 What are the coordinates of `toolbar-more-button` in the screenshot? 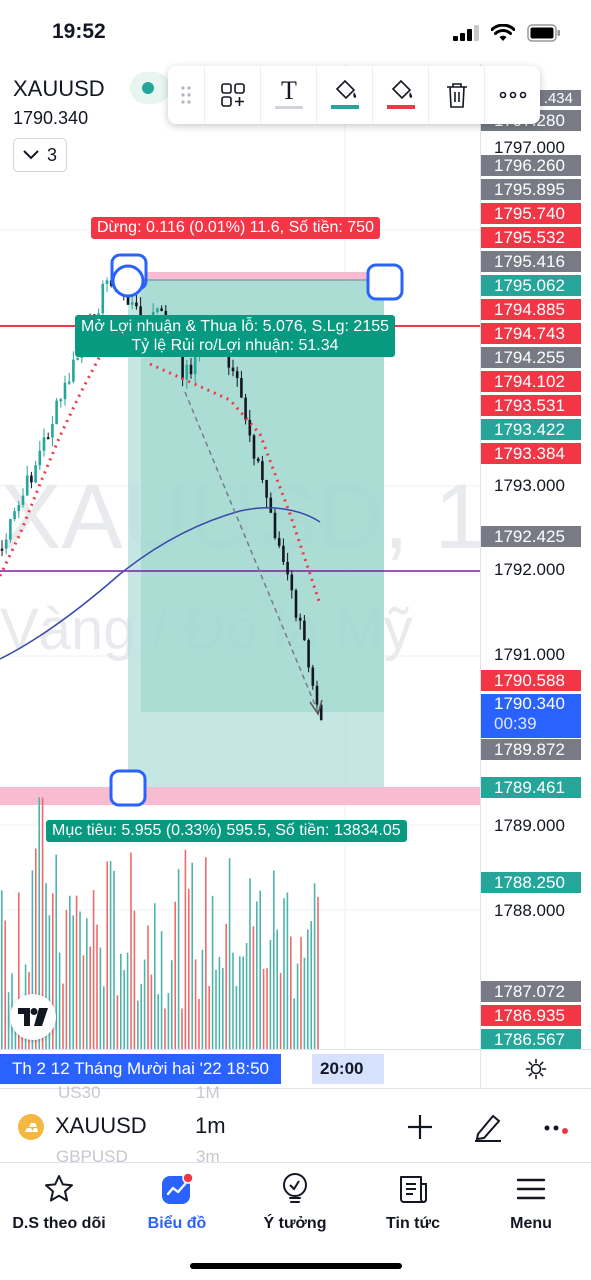 It's located at (512, 95).